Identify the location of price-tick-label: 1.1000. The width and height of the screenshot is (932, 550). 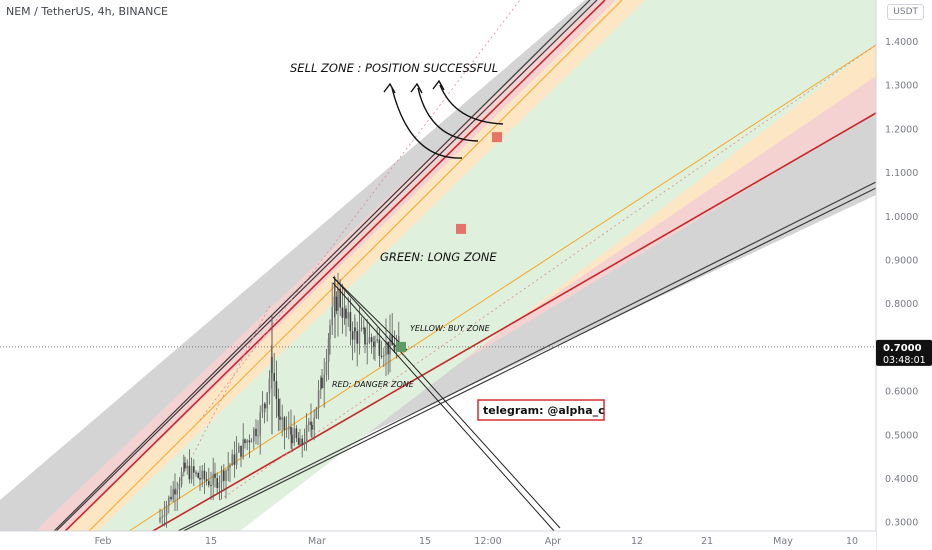
(901, 173).